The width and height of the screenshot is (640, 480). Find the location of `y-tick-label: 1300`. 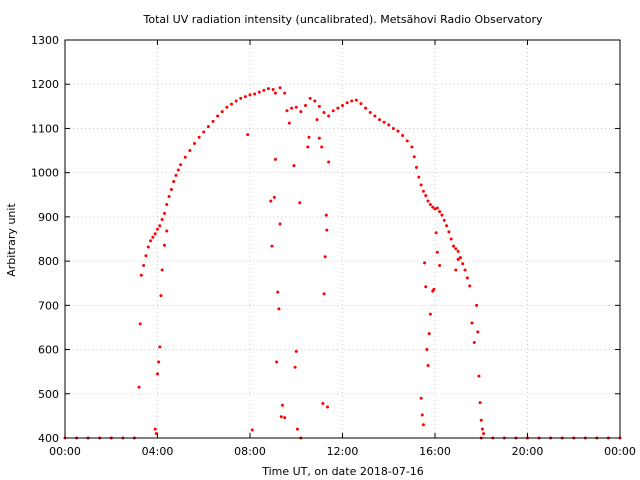

y-tick-label: 1300 is located at coordinates (45, 40).